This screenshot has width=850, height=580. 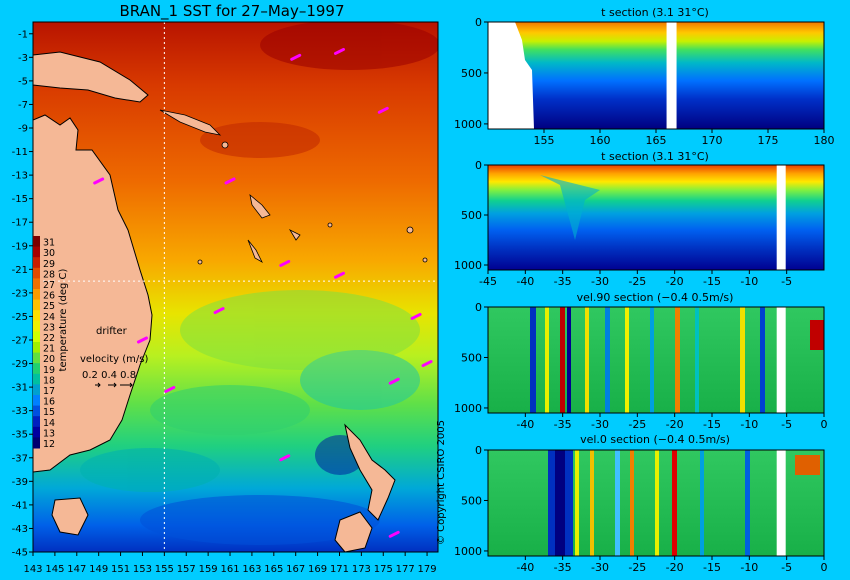 What do you see at coordinates (91, 77) in the screenshot?
I see `new-guinea` at bounding box center [91, 77].